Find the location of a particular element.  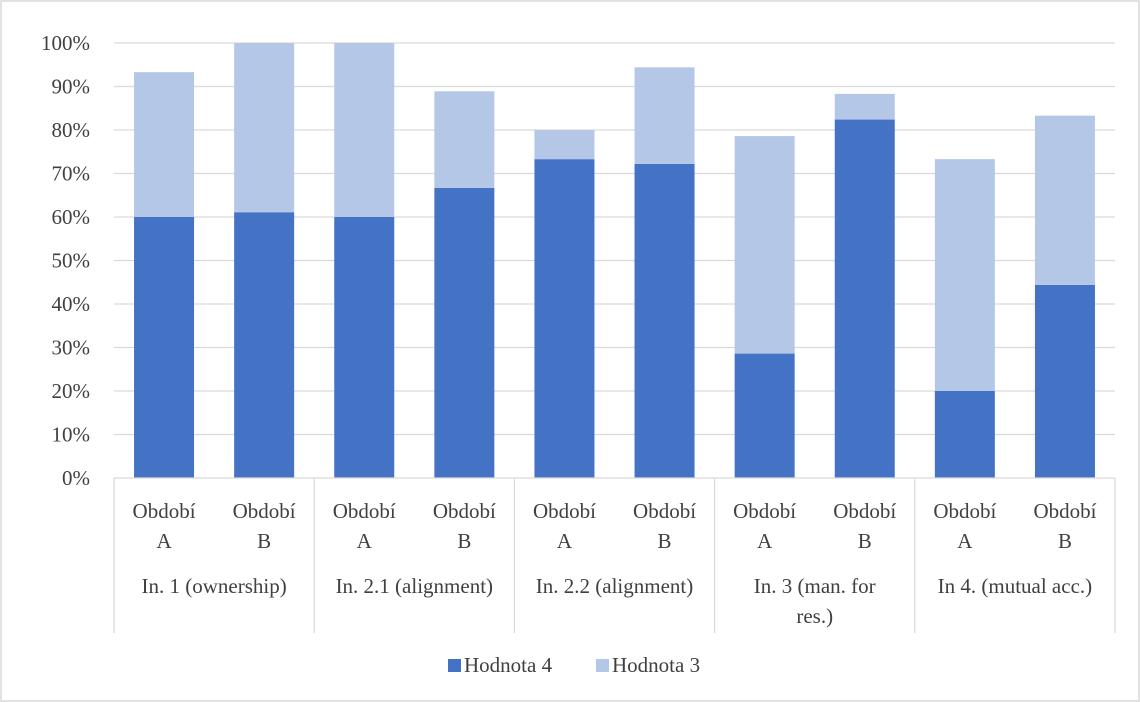

y-tick-label: 20% is located at coordinates (71, 391).